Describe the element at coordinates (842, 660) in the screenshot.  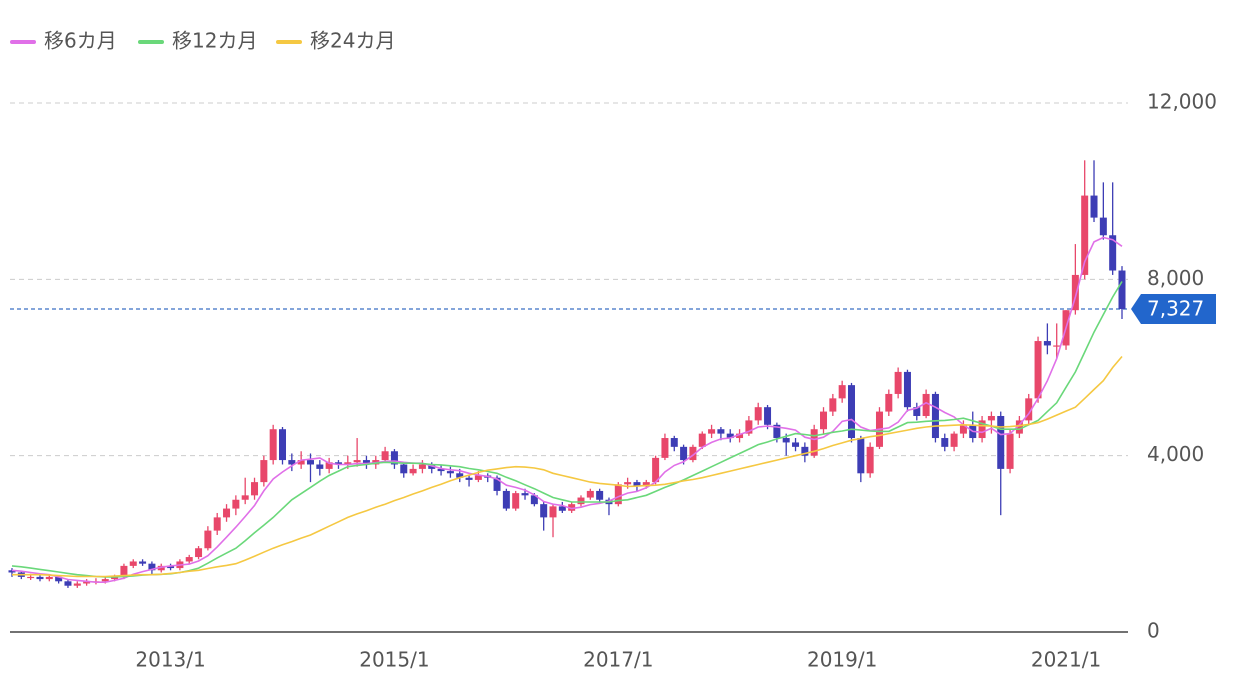
I see `x-tick-label: 2019/1` at that location.